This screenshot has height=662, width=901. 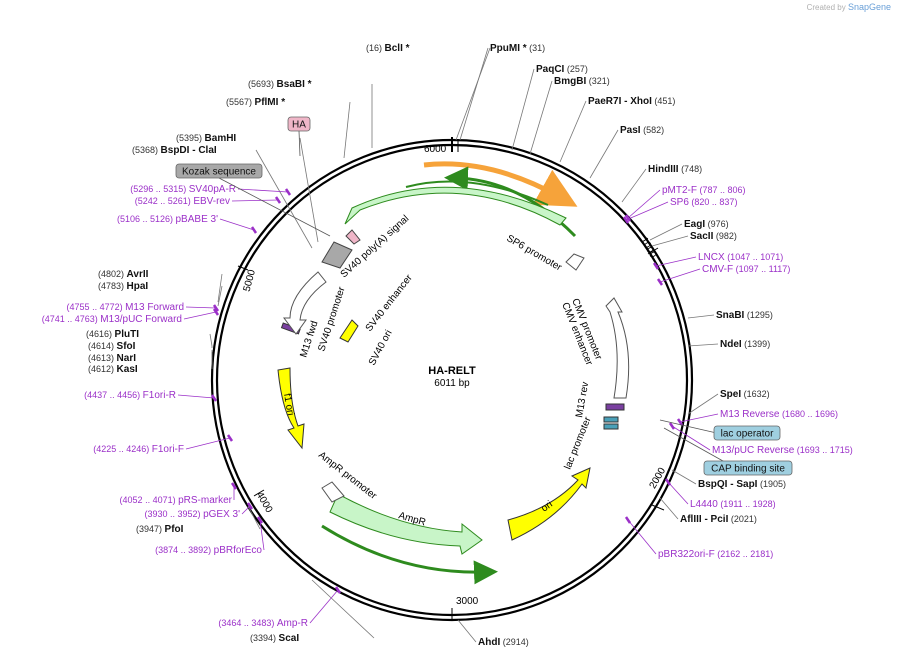 What do you see at coordinates (611, 426) in the screenshot?
I see `cap-site-marker` at bounding box center [611, 426].